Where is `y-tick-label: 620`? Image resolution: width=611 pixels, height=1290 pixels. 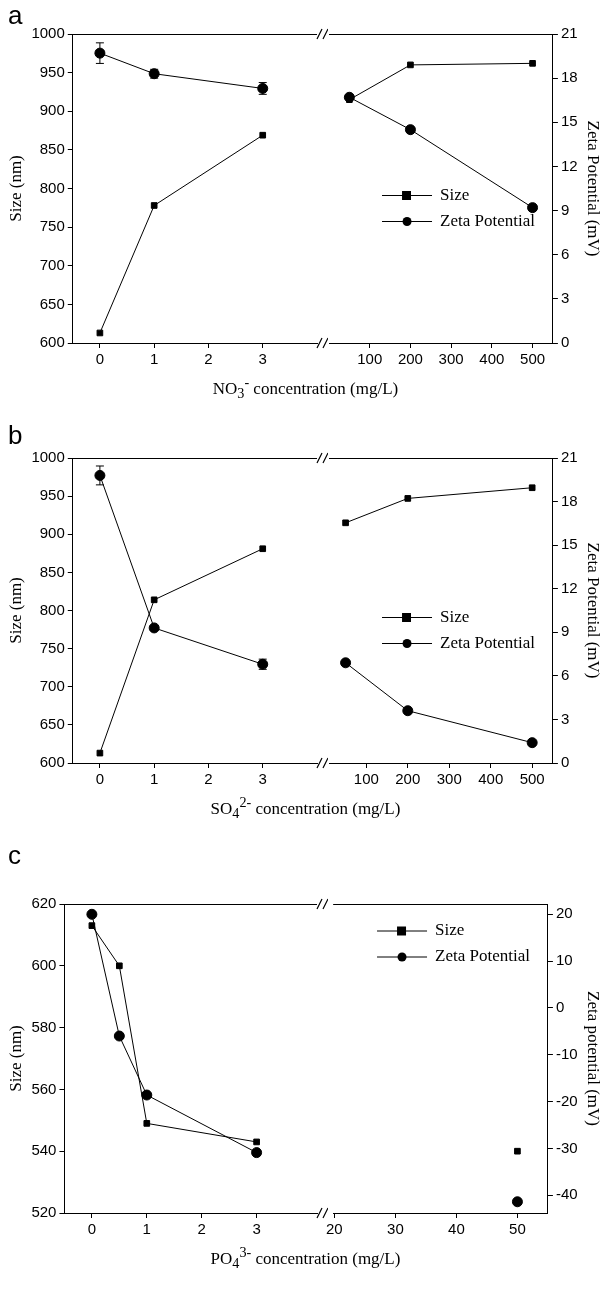 y-tick-label: 620 is located at coordinates (44, 903).